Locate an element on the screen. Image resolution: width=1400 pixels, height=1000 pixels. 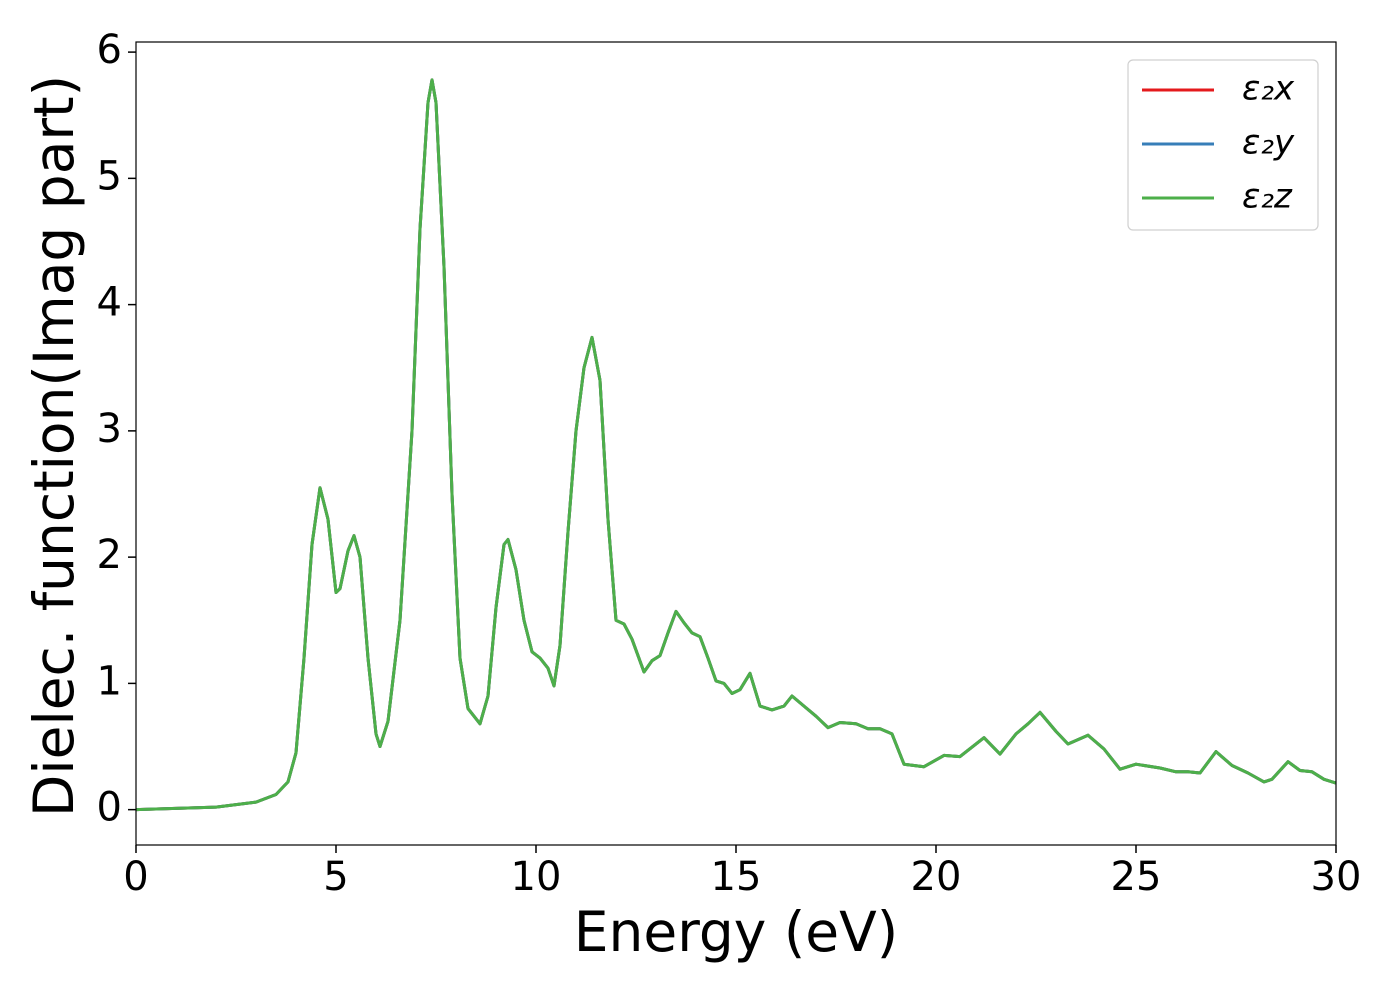
x-tick-label: 25 is located at coordinates (1136, 877).